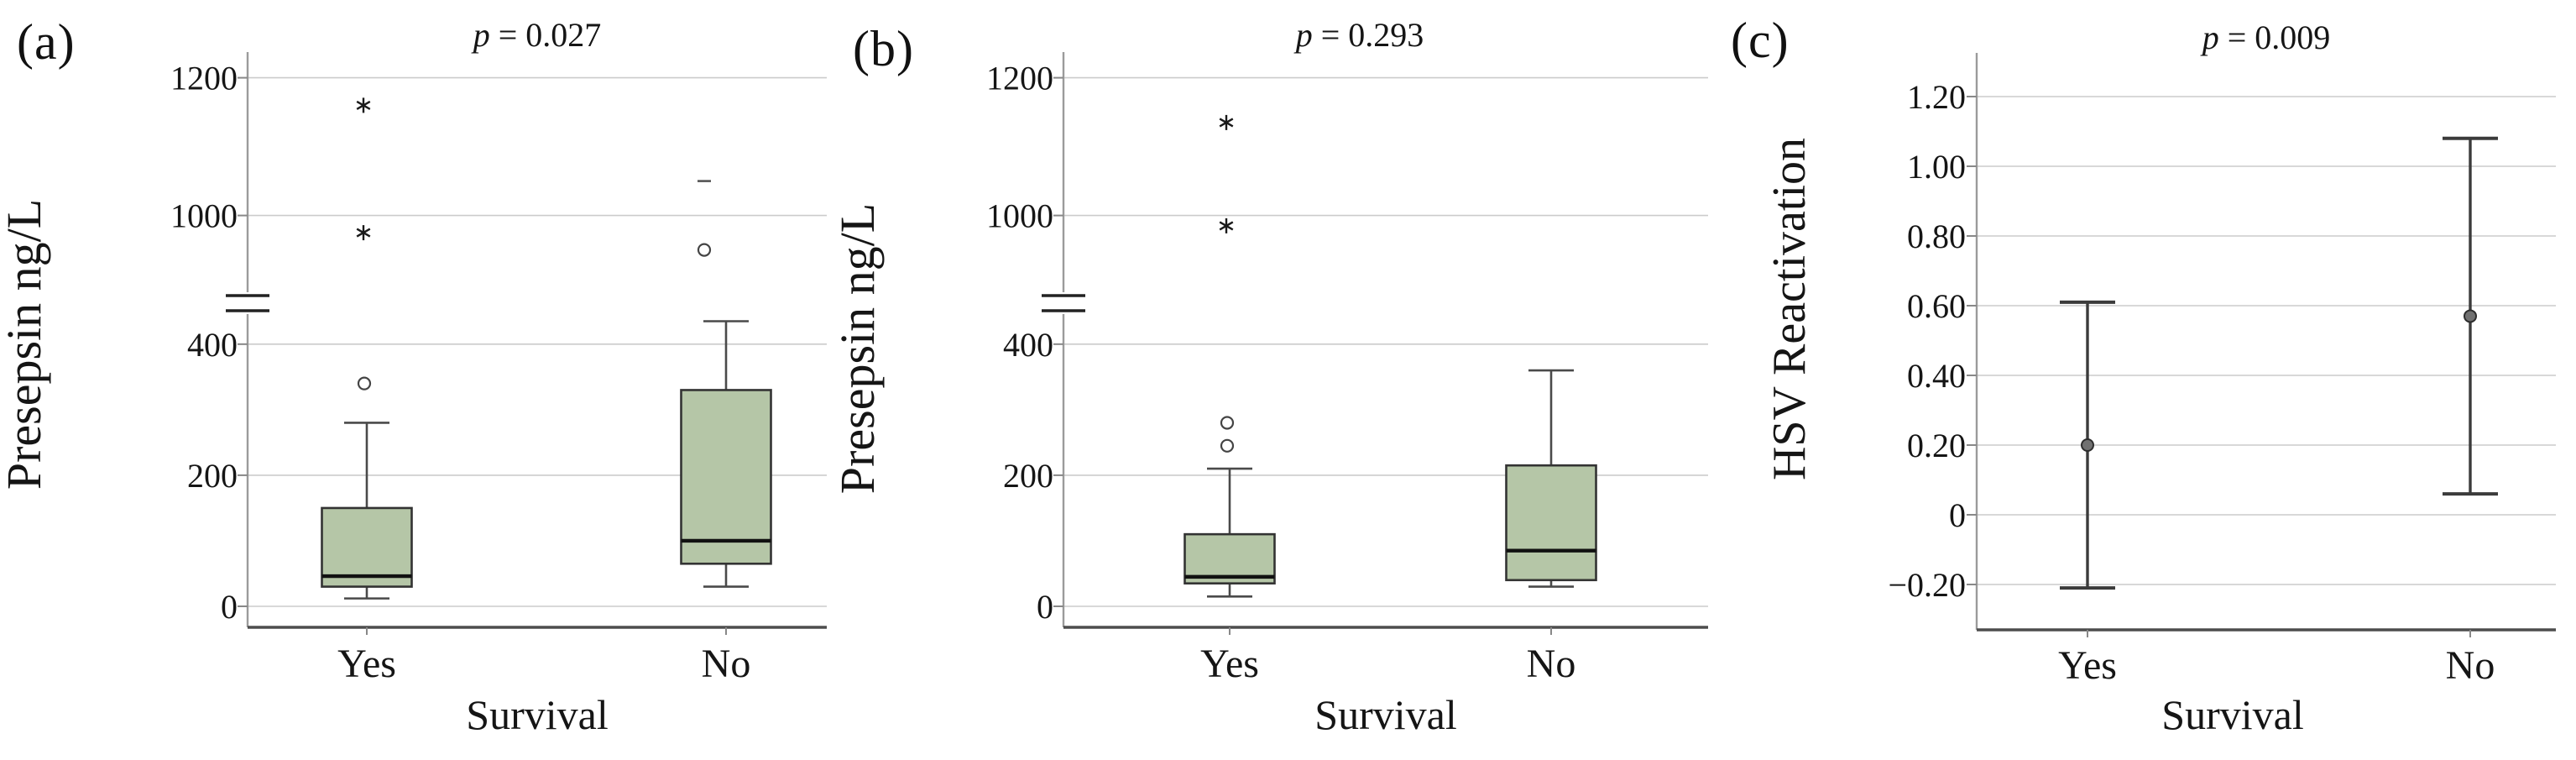  I want to click on y-tick-label: 0.20, so click(1936, 445).